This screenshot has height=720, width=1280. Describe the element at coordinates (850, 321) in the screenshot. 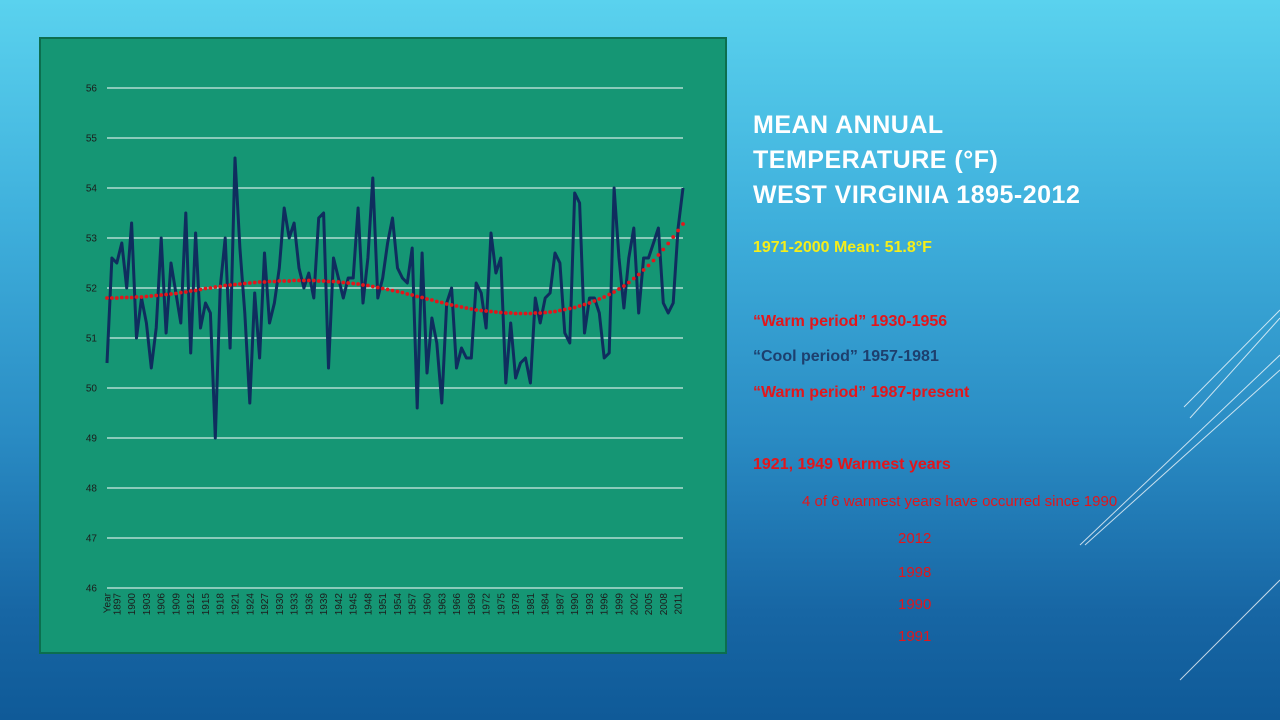

I see `warm-period-1-note: “Warm period” 1930-1956` at that location.